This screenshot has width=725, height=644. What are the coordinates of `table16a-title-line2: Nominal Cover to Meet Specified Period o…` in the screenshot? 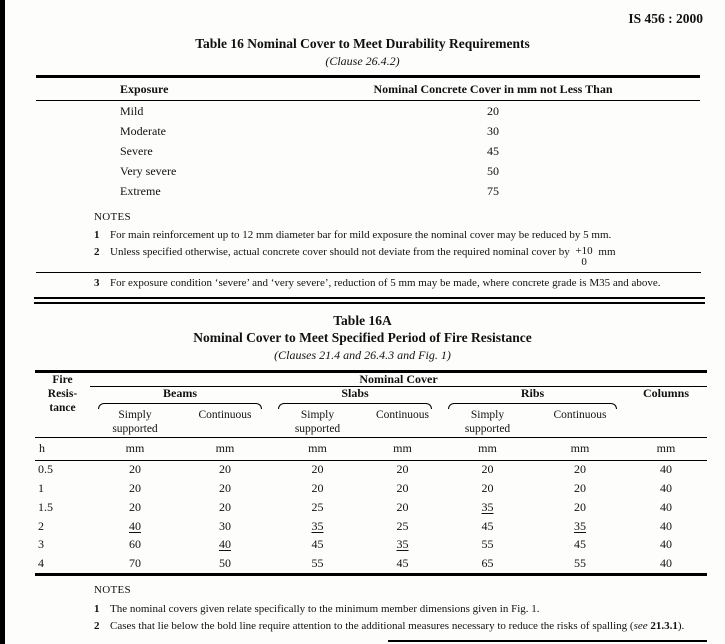 It's located at (362, 337).